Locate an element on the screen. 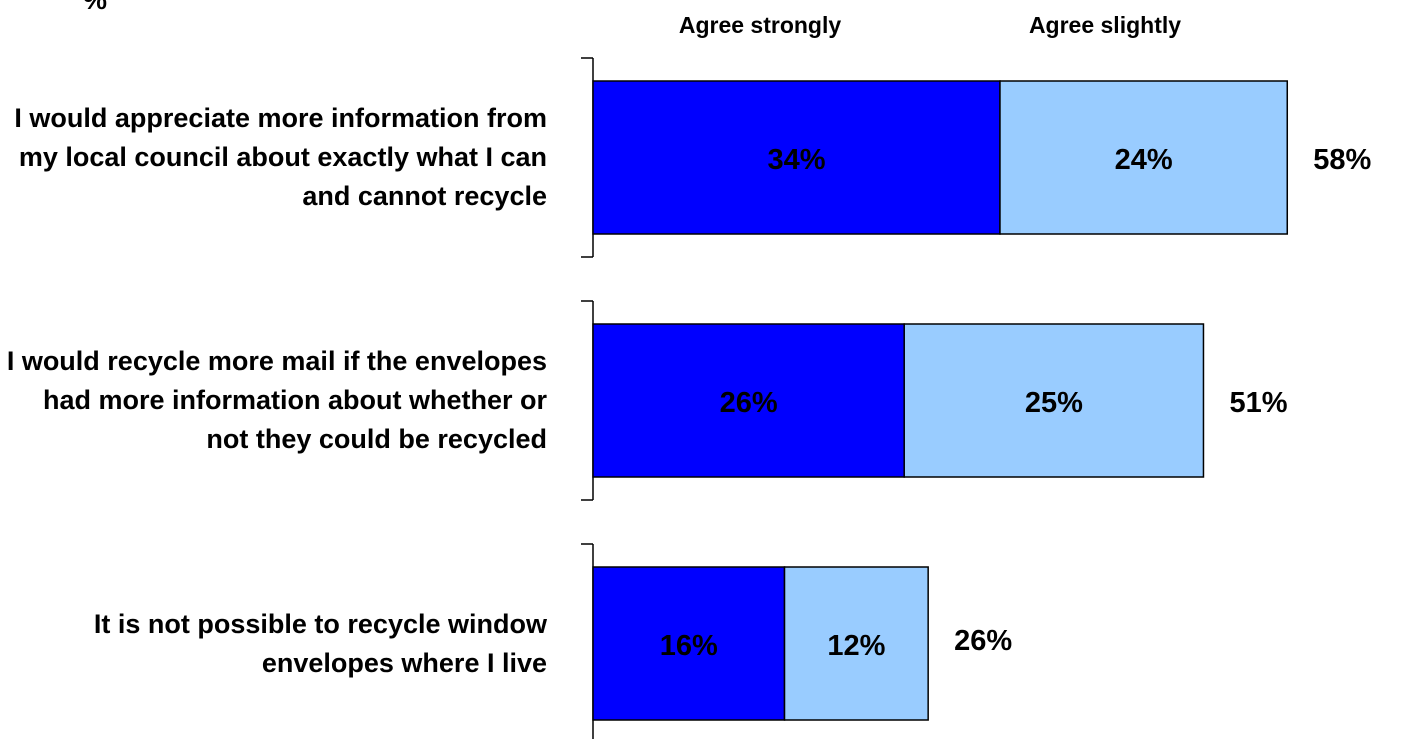  total-label: 58% is located at coordinates (1342, 160).